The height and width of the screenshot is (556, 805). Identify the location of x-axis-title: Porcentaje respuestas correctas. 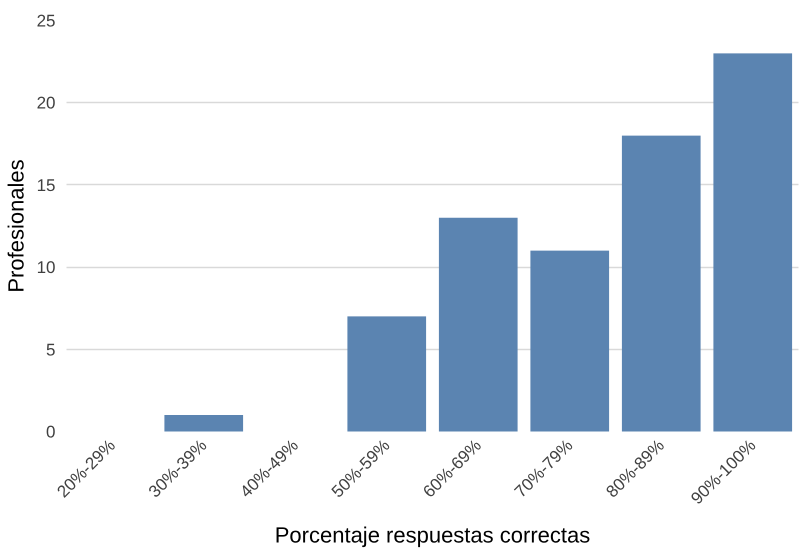
(432, 535).